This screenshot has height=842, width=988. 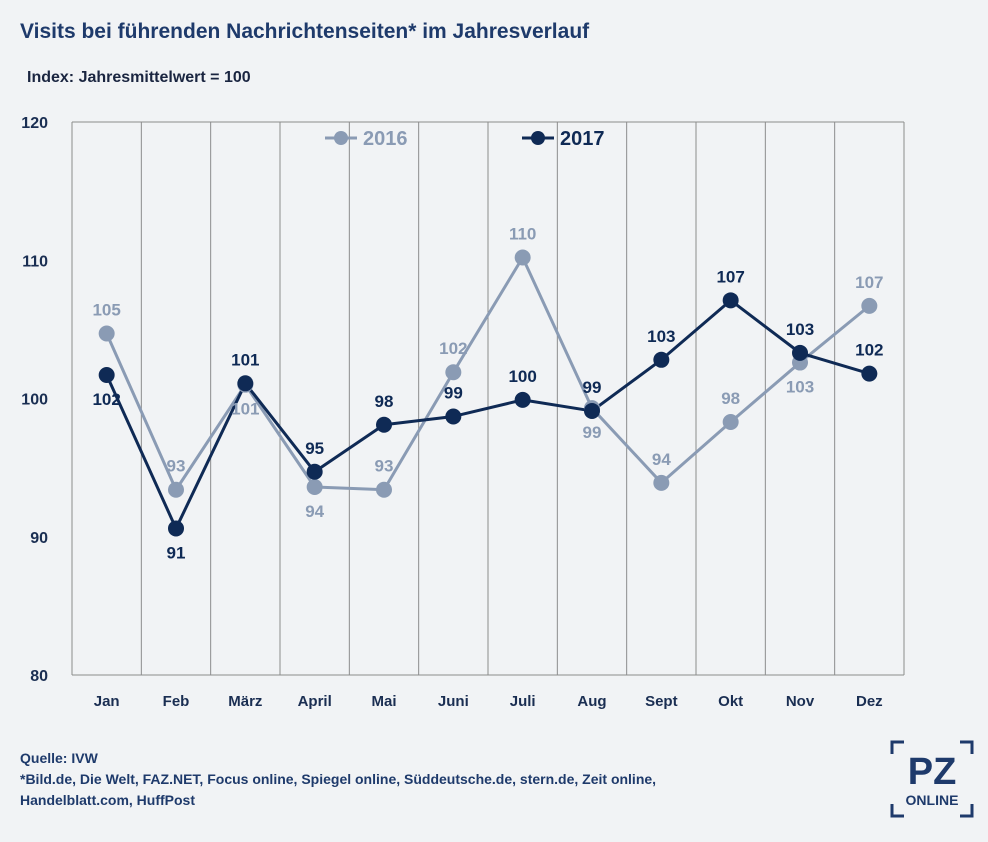 What do you see at coordinates (730, 276) in the screenshot?
I see `data-label-2017: 107` at bounding box center [730, 276].